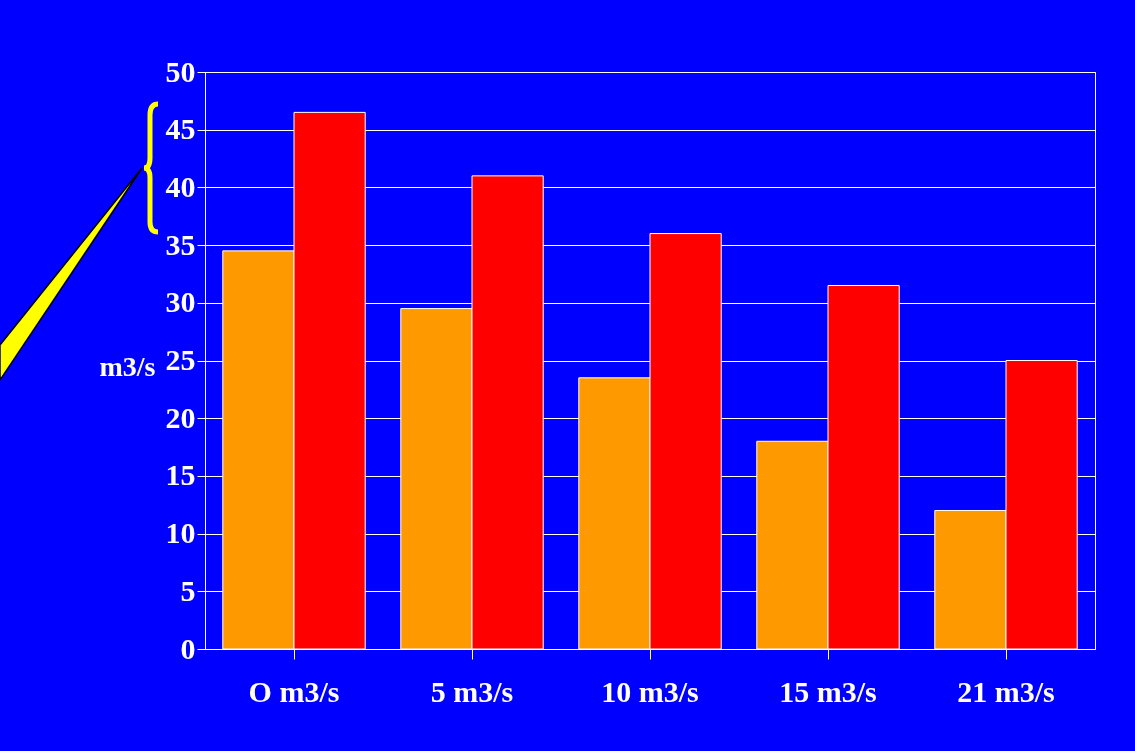  I want to click on y-tick-label: 5, so click(188, 590).